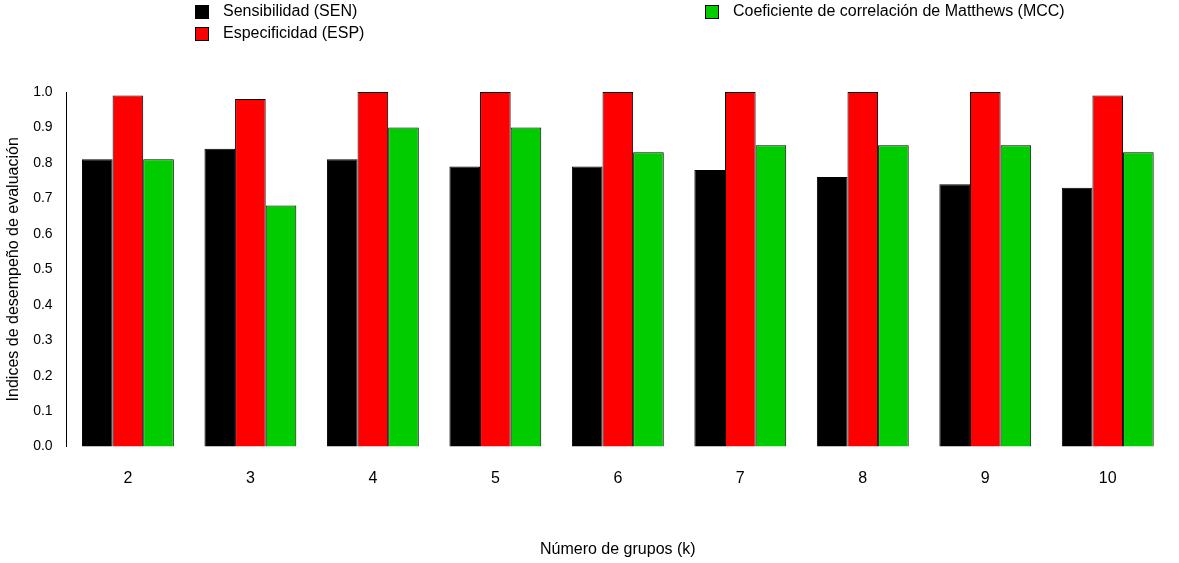 Image resolution: width=1179 pixels, height=563 pixels. Describe the element at coordinates (43, 410) in the screenshot. I see `y-tick-label: 0.1` at that location.